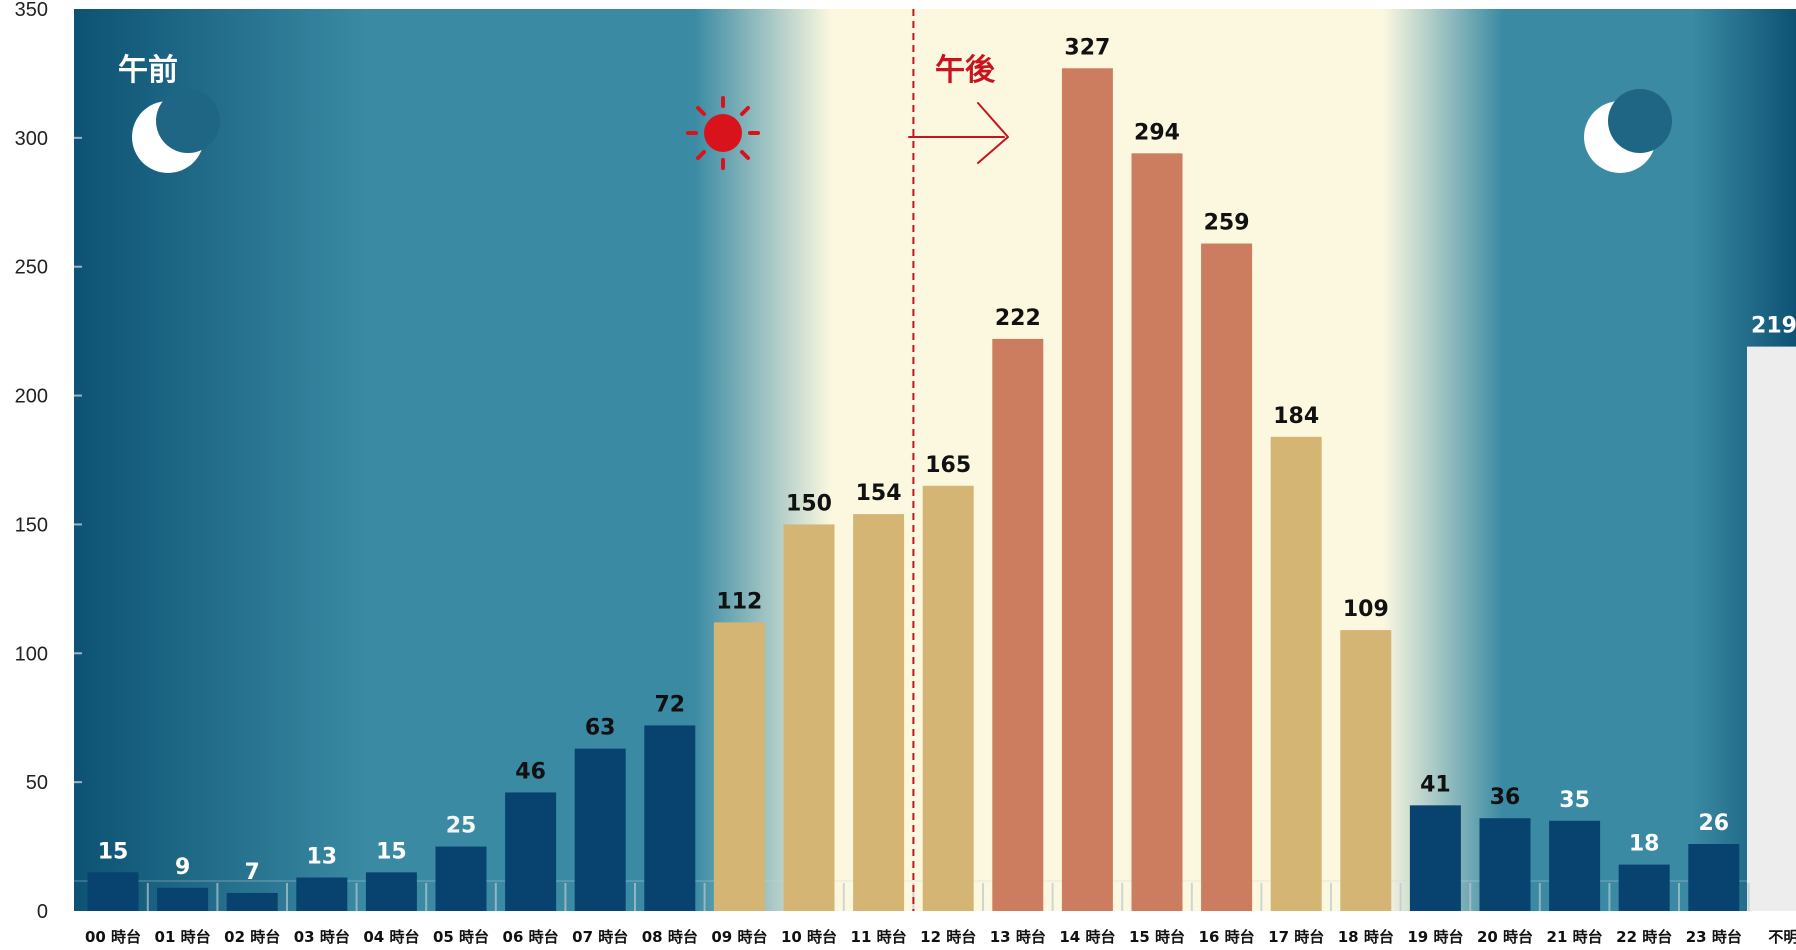  Describe the element at coordinates (739, 937) in the screenshot. I see `x-tick-label: 09 時台` at that location.